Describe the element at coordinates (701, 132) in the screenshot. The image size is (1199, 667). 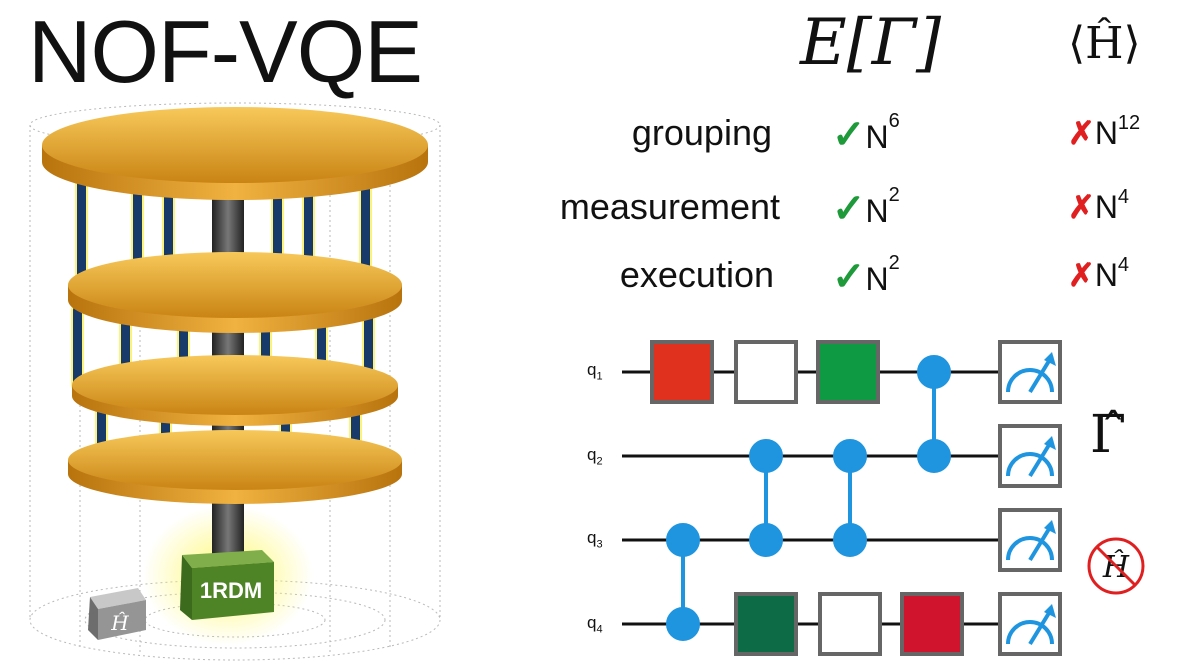
I see `row-label-grouping: grouping` at that location.